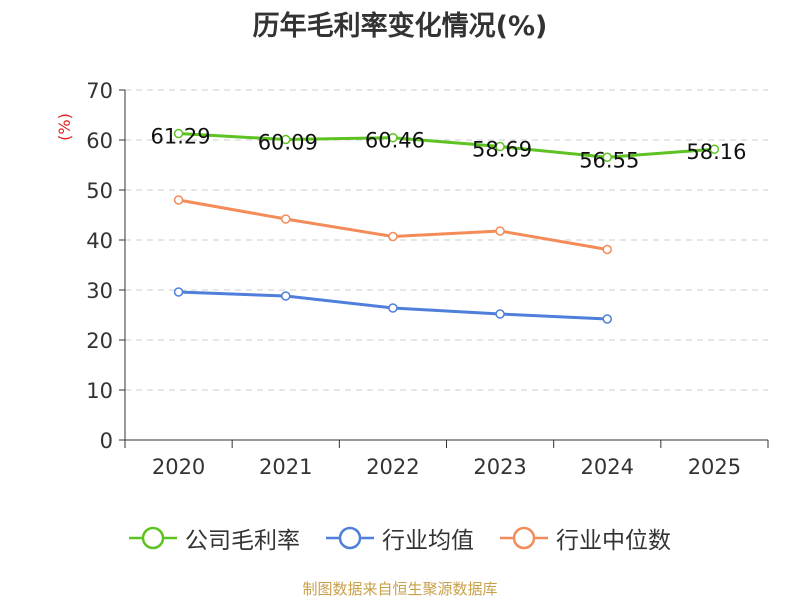 This screenshot has height=600, width=800. I want to click on y-tick-label: 70, so click(99, 91).